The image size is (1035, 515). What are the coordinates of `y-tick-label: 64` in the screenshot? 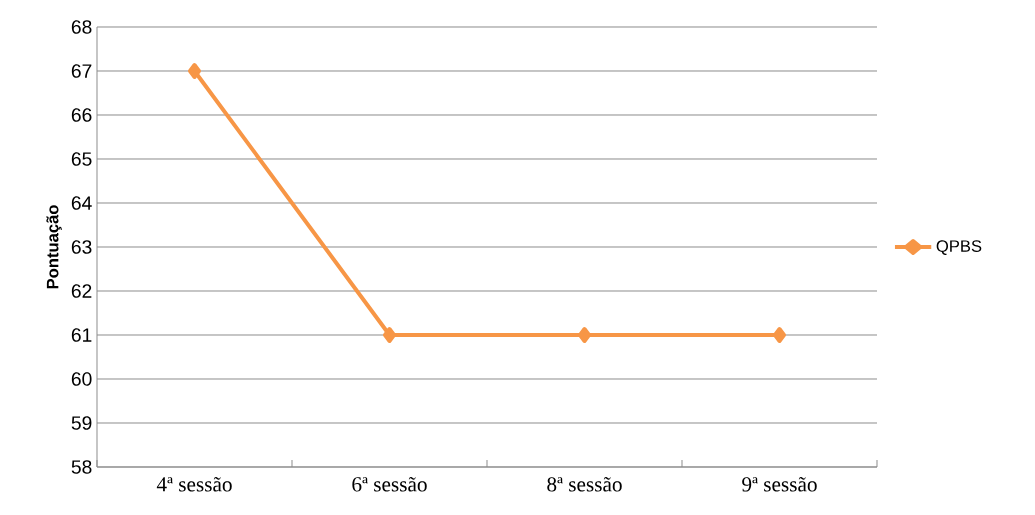 It's located at (81, 203).